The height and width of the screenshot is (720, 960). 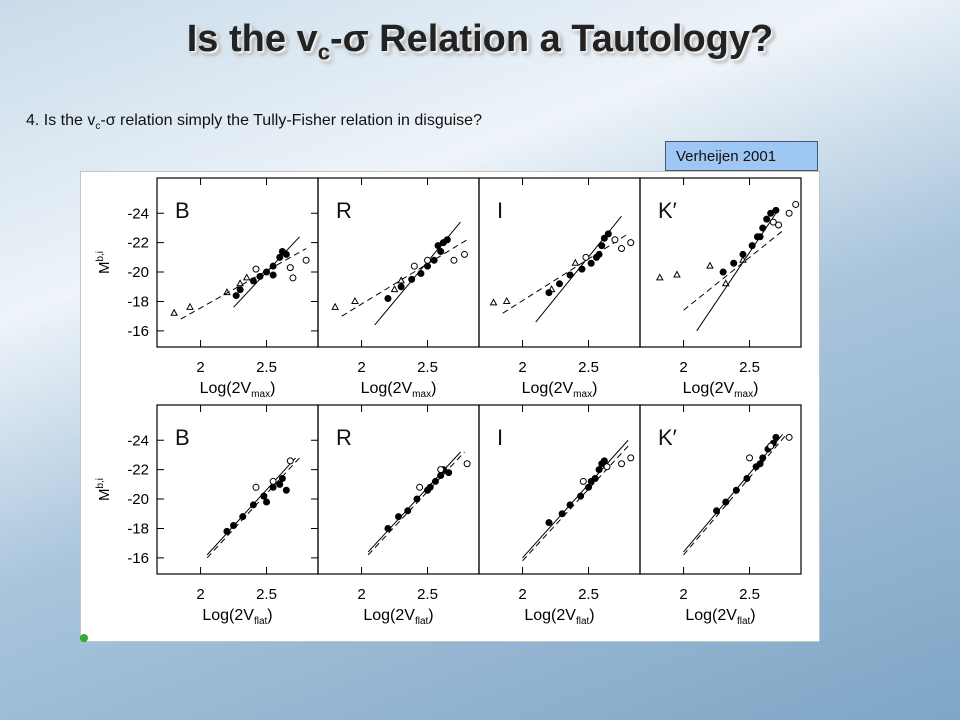 I want to click on title-part: Is the v, so click(x=252, y=39).